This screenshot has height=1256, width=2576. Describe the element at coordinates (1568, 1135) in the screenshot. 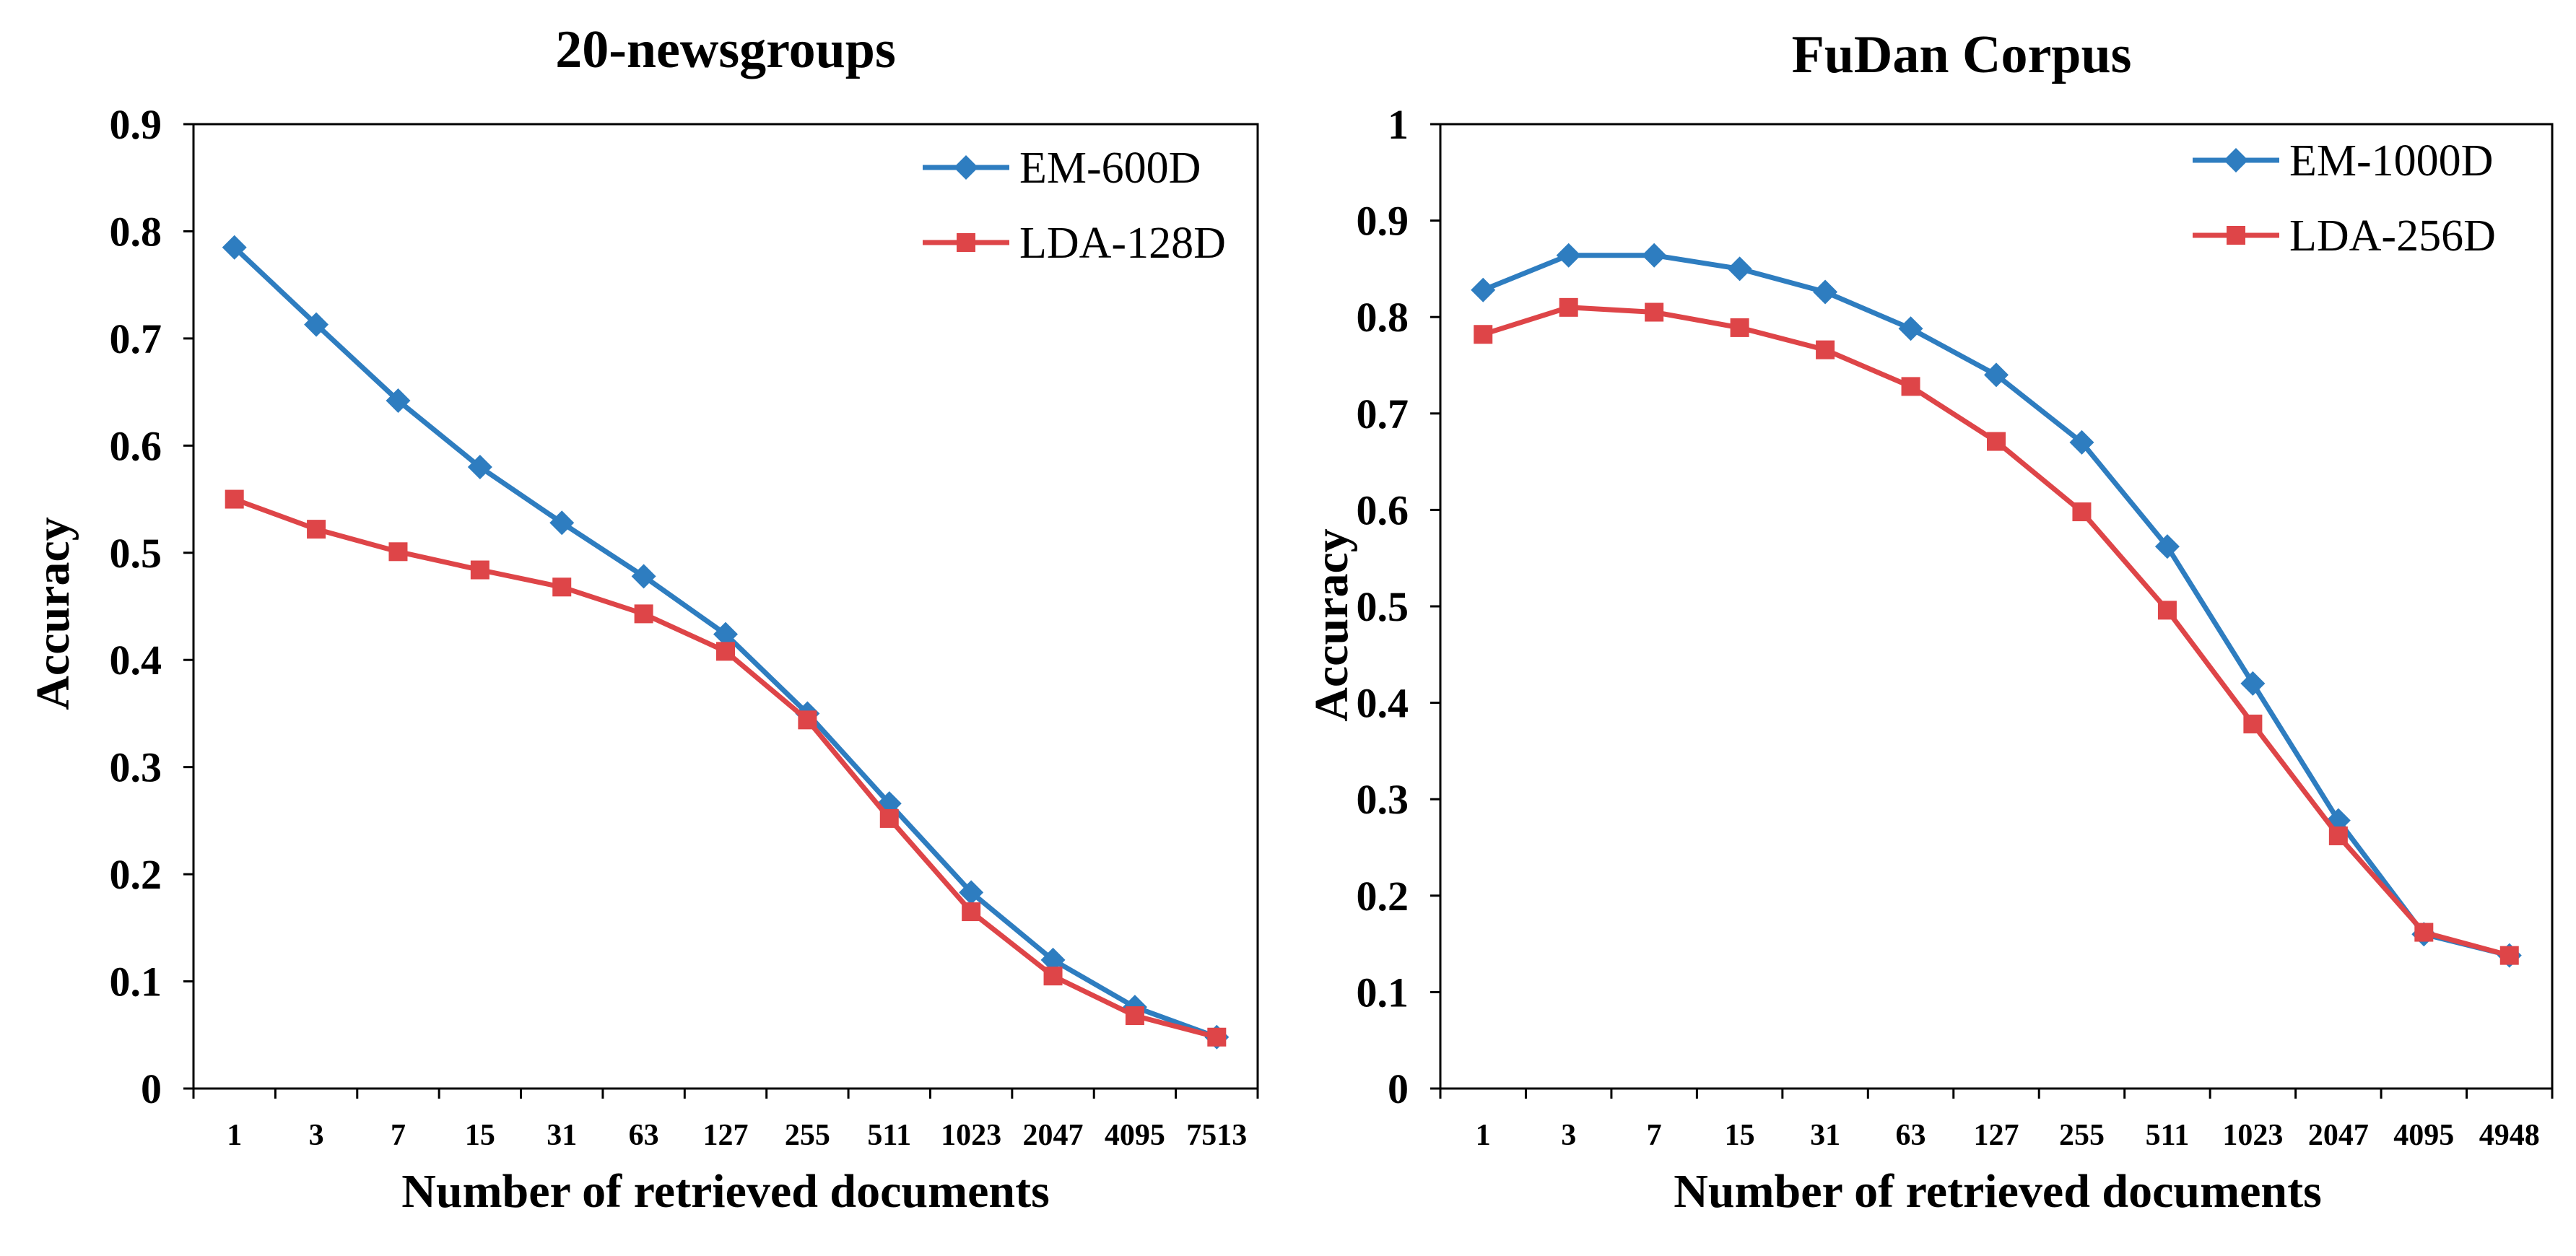

I see `x-tick-label: 3` at that location.